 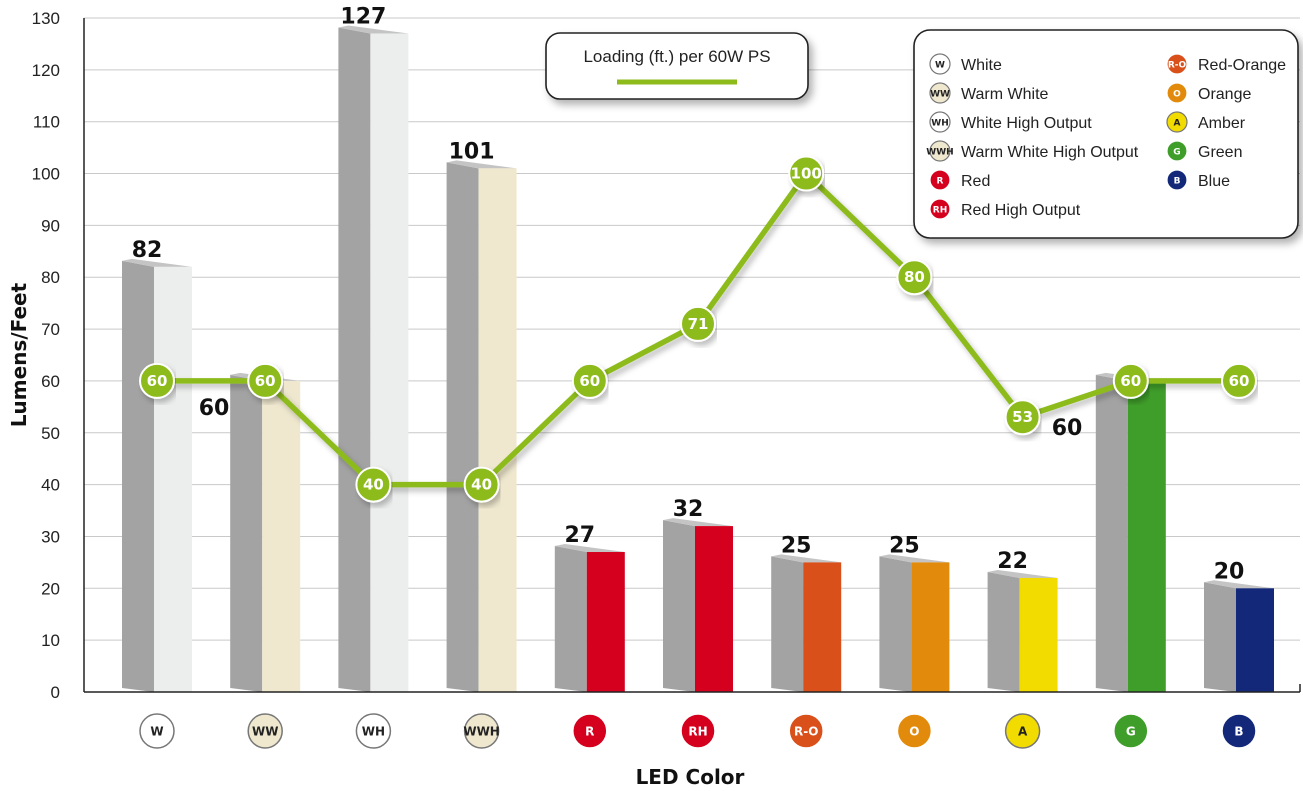 What do you see at coordinates (1021, 210) in the screenshot?
I see `legend-item-label: Red High Output` at bounding box center [1021, 210].